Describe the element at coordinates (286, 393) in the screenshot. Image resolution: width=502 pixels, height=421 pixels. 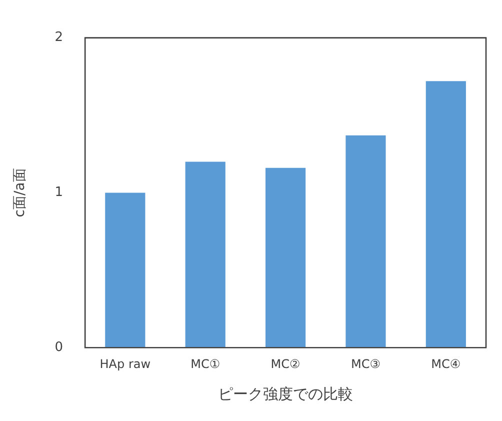
I see `x-axis-title: ピーク強度での比較` at that location.